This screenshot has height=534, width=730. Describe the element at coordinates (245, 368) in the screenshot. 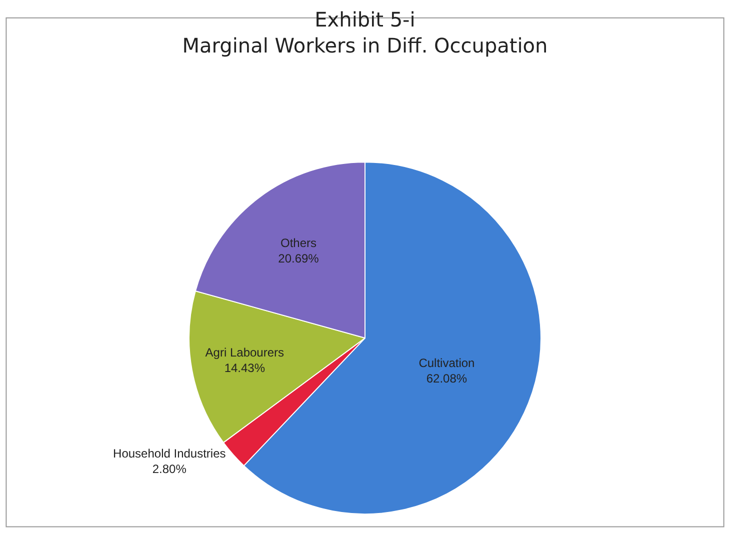

I see `data-label: 14.43%` at that location.